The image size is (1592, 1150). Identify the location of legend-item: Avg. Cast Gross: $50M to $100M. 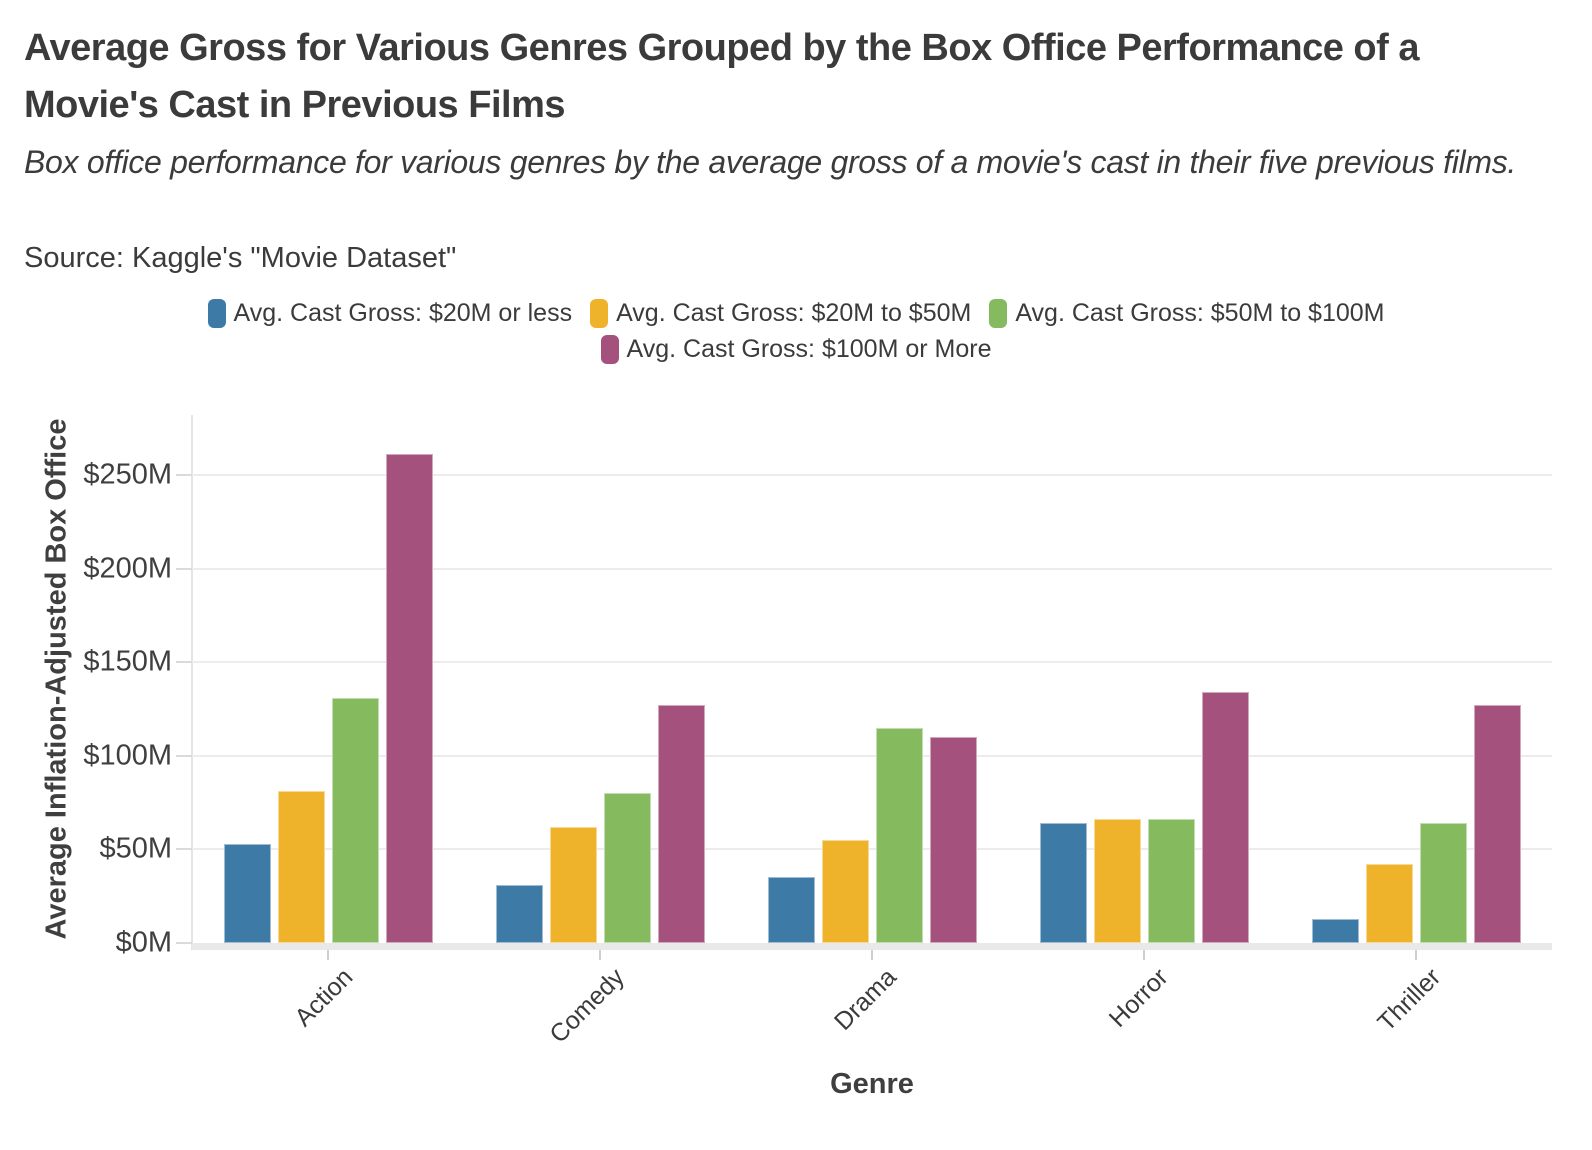
(1186, 313).